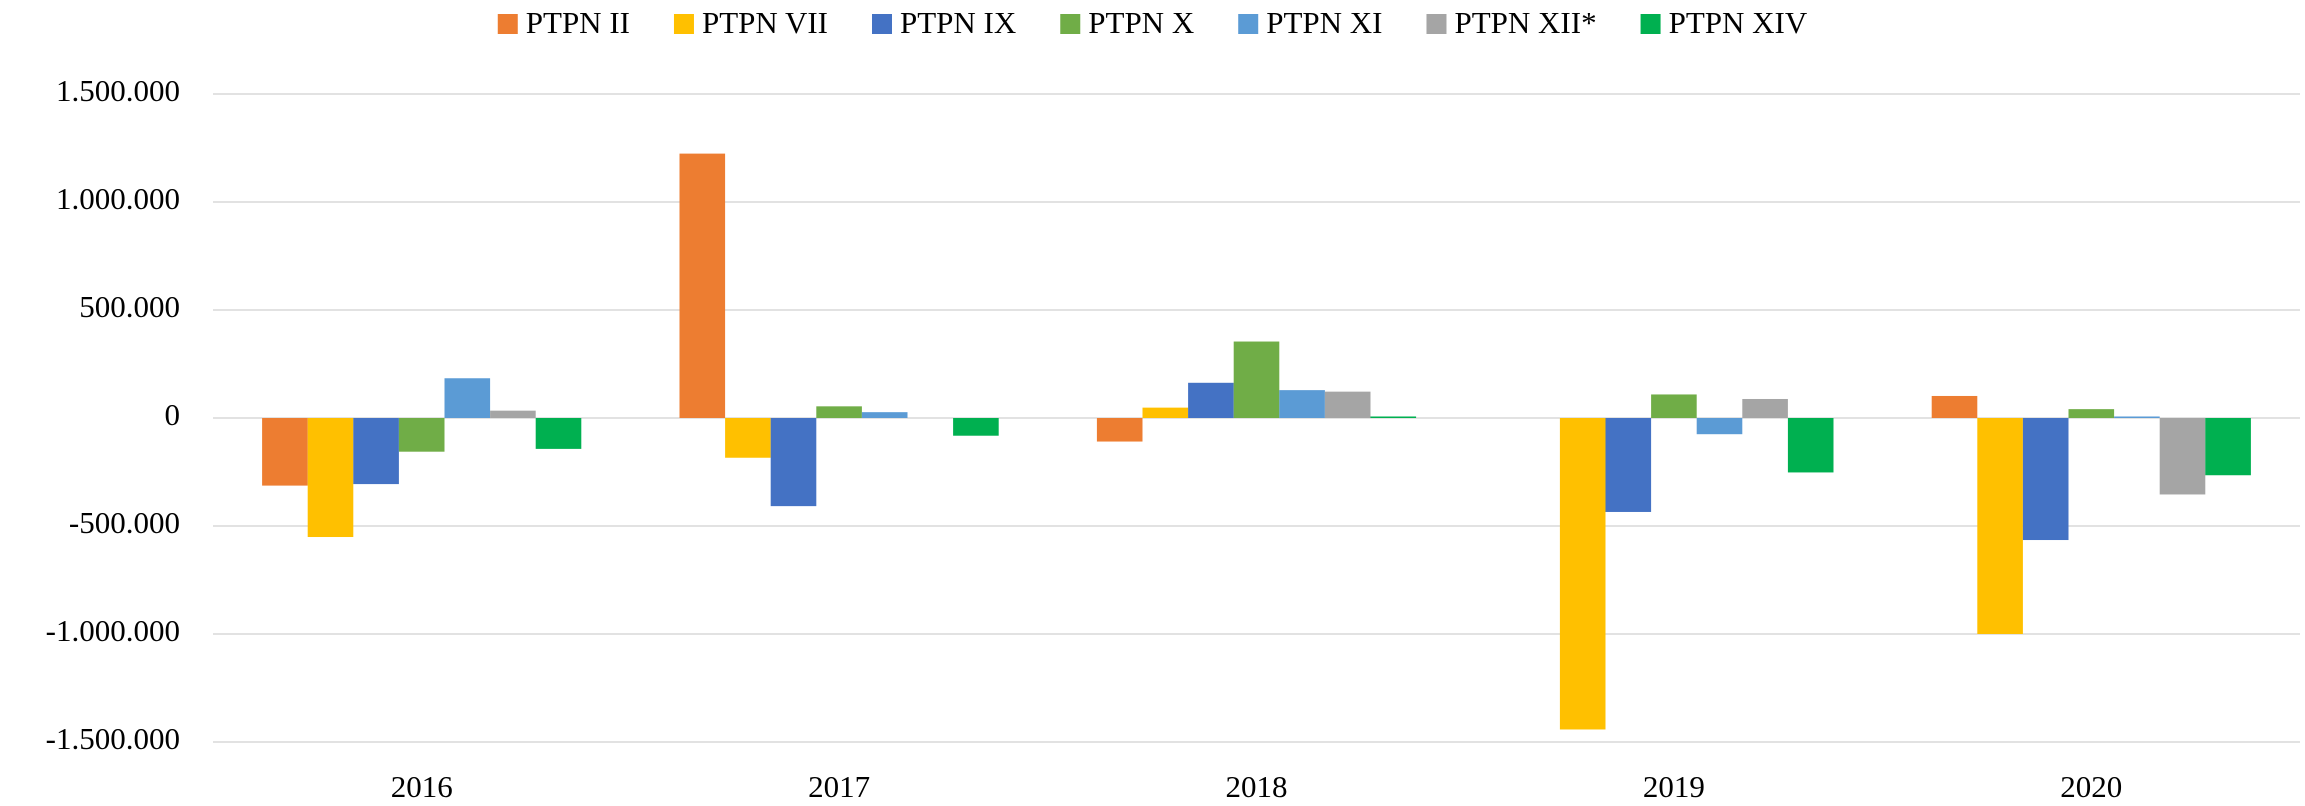  What do you see at coordinates (129, 306) in the screenshot?
I see `y-tick-label: 500.000` at bounding box center [129, 306].